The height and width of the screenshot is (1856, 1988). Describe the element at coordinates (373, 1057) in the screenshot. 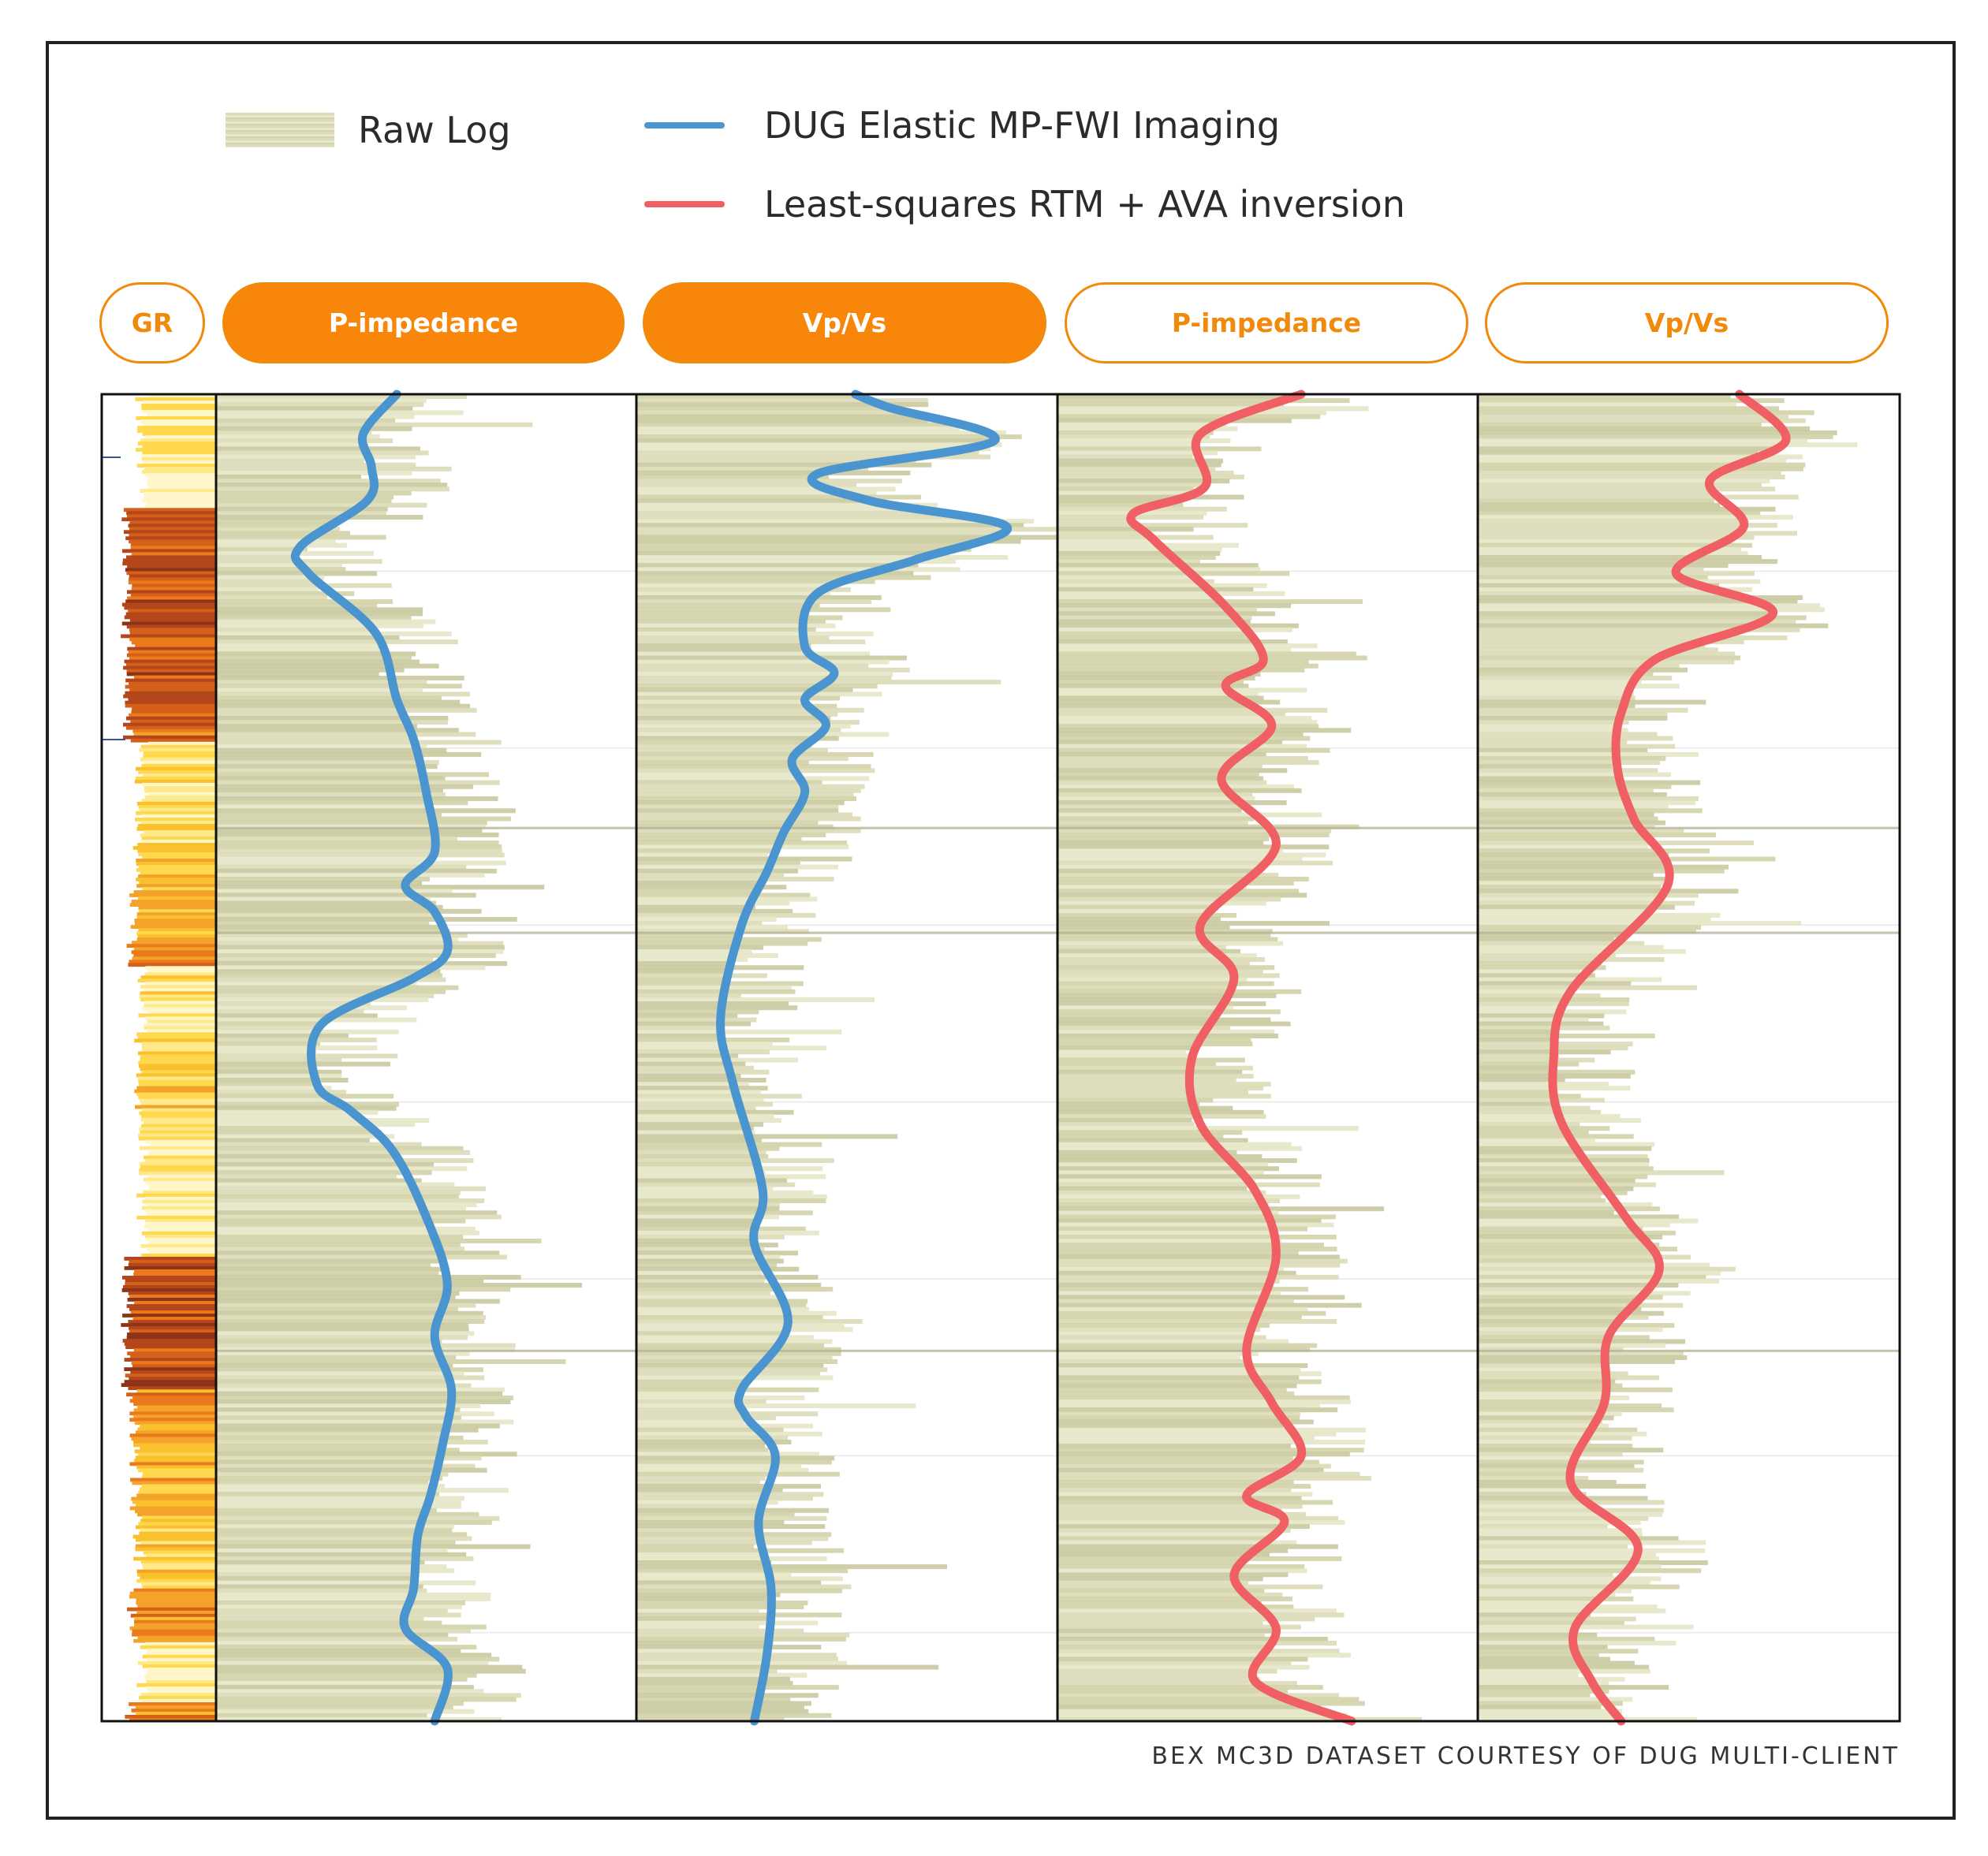

I see `fwi-curve` at that location.